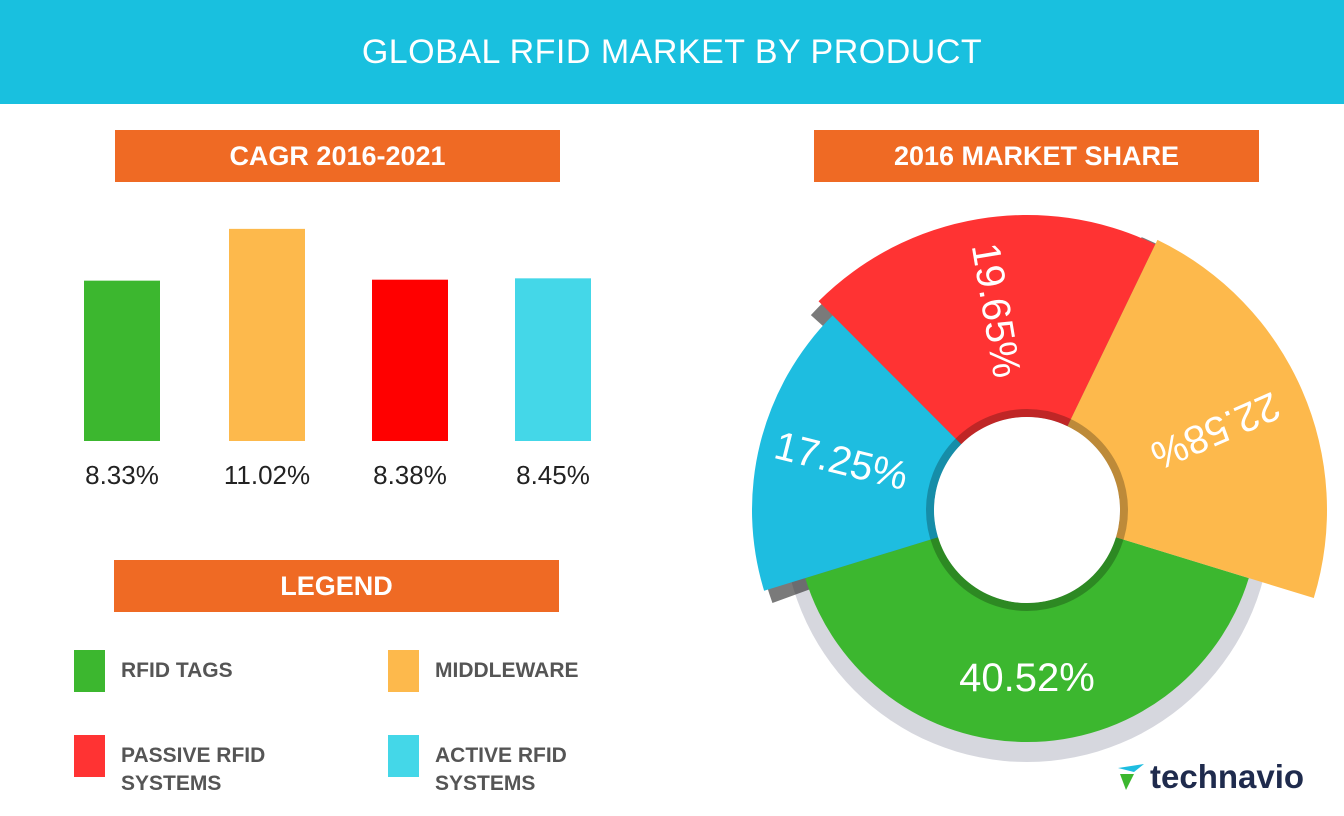 The image size is (1344, 816). I want to click on pie-chart-title: 2016 MARKET SHARE, so click(1036, 156).